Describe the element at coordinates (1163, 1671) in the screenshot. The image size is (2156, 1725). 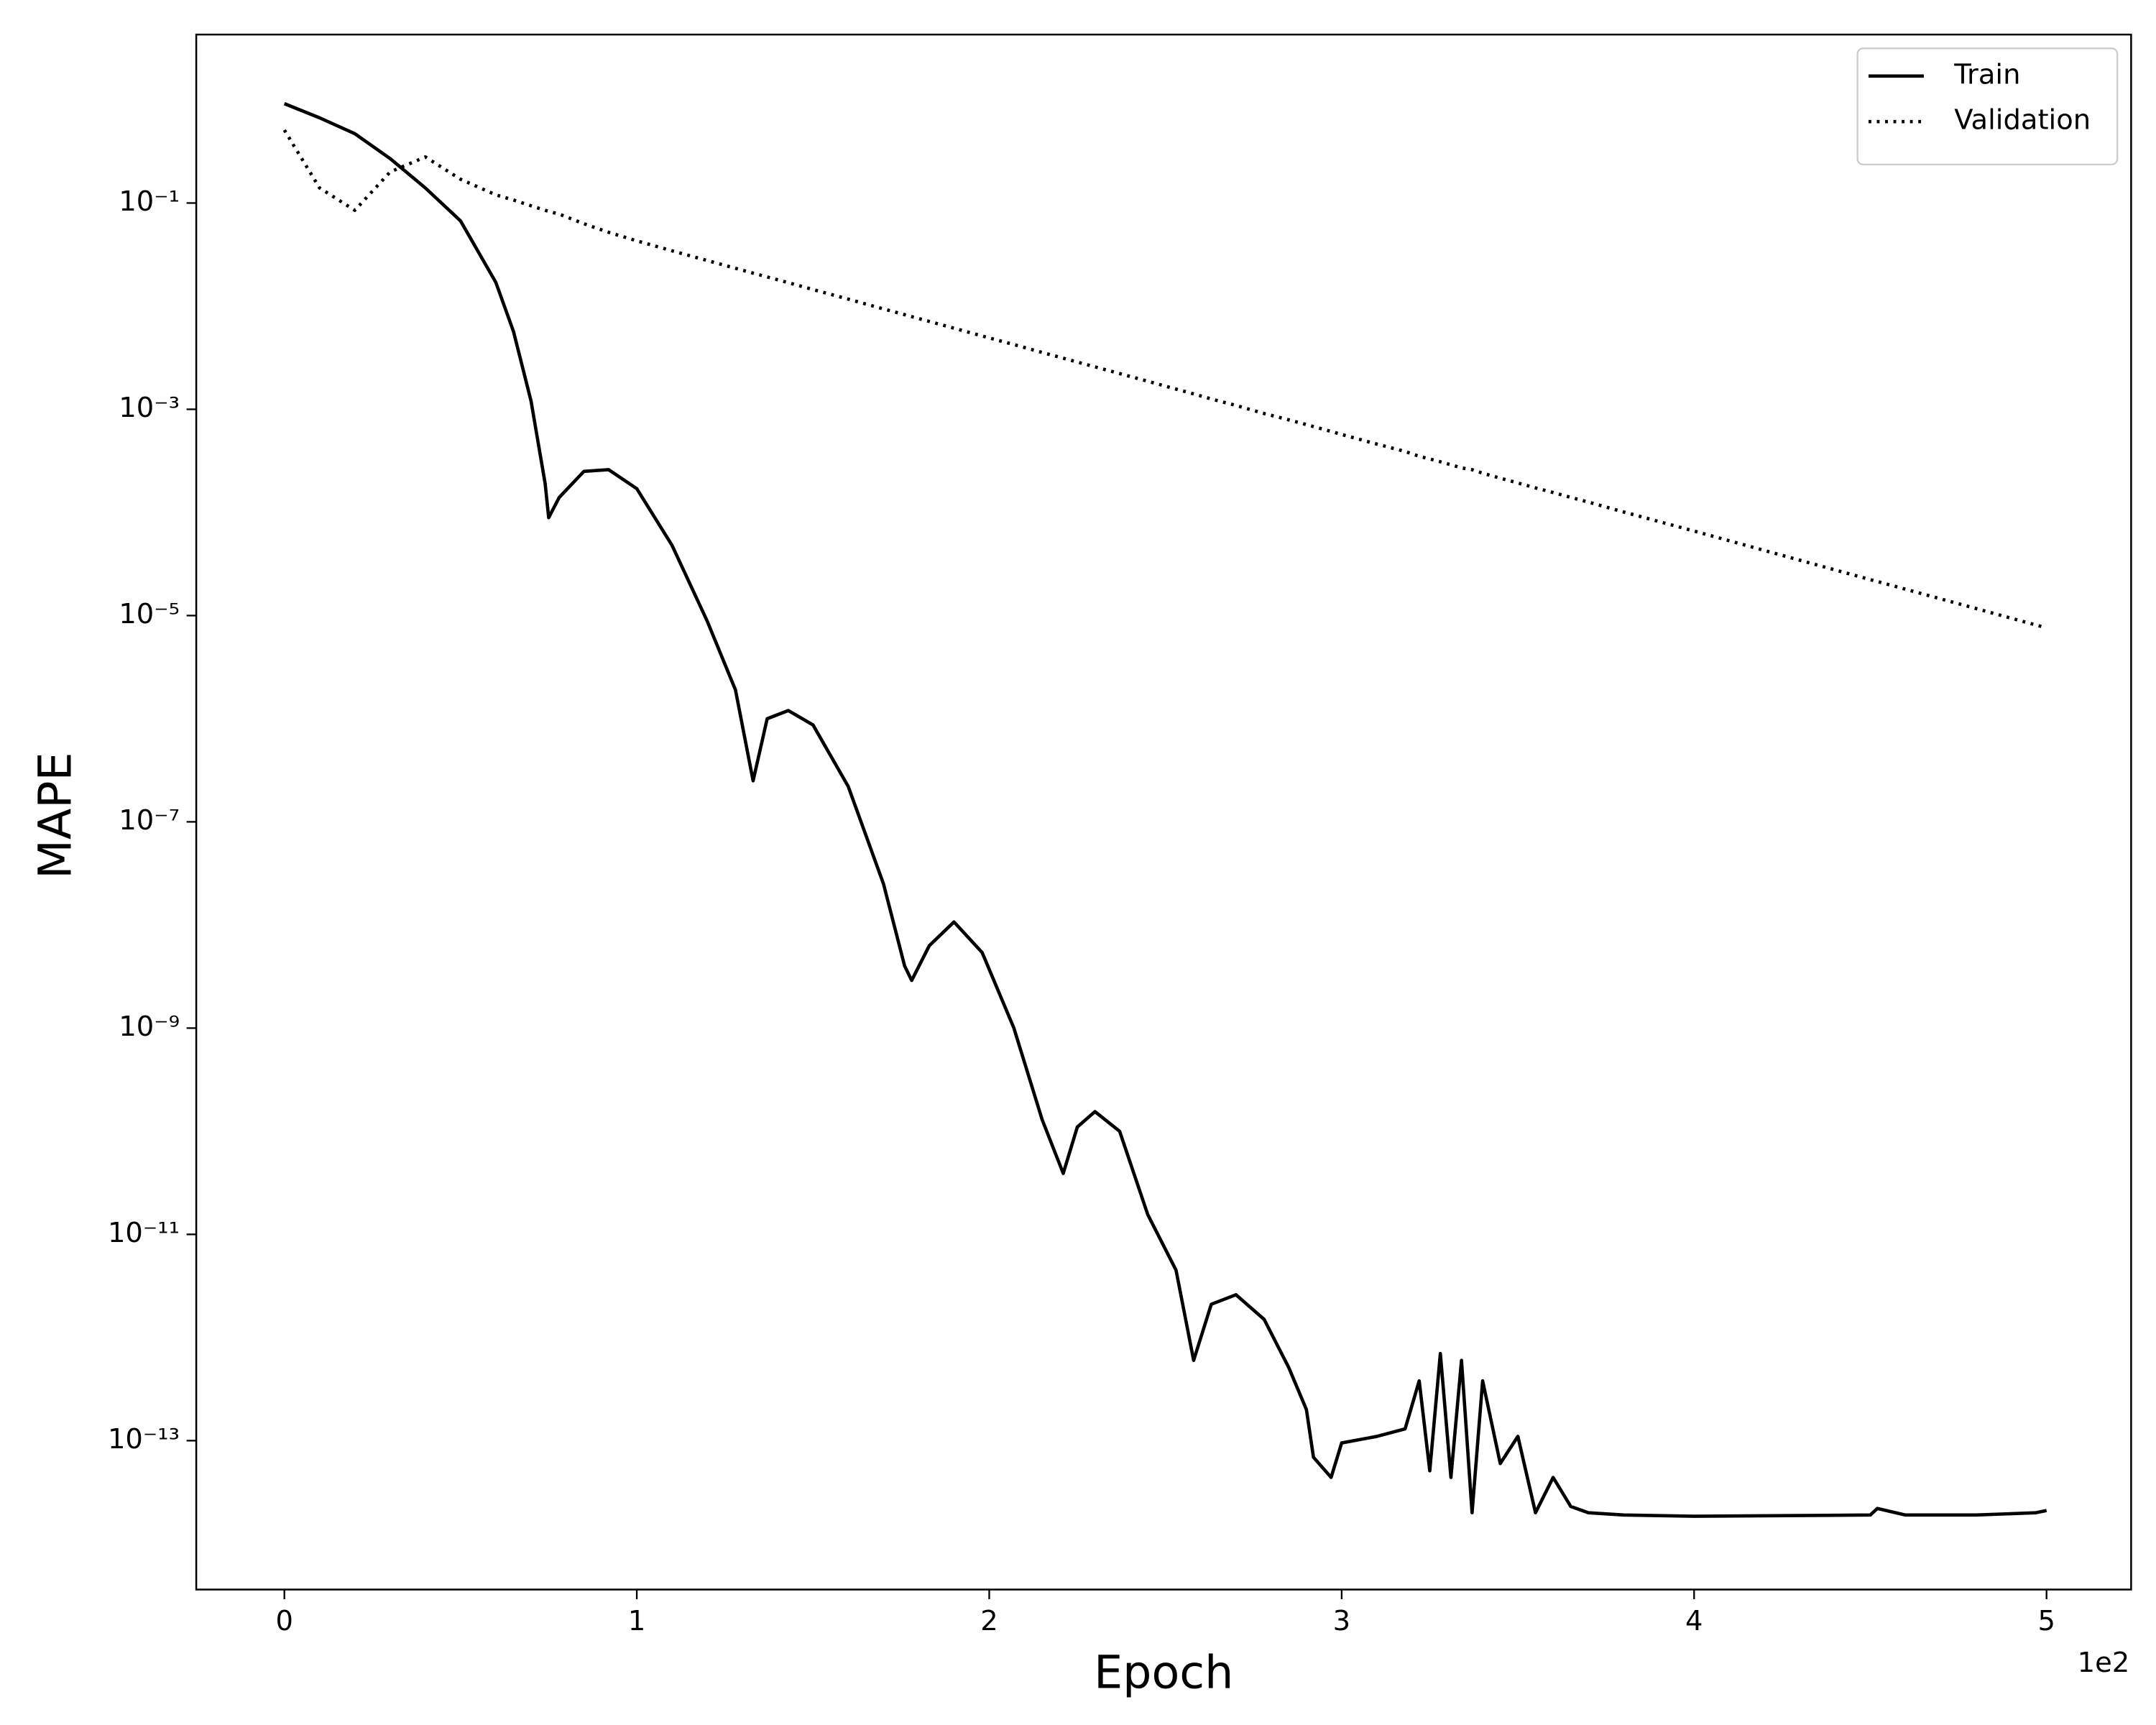
I see `x-axis-label: Epoch` at that location.